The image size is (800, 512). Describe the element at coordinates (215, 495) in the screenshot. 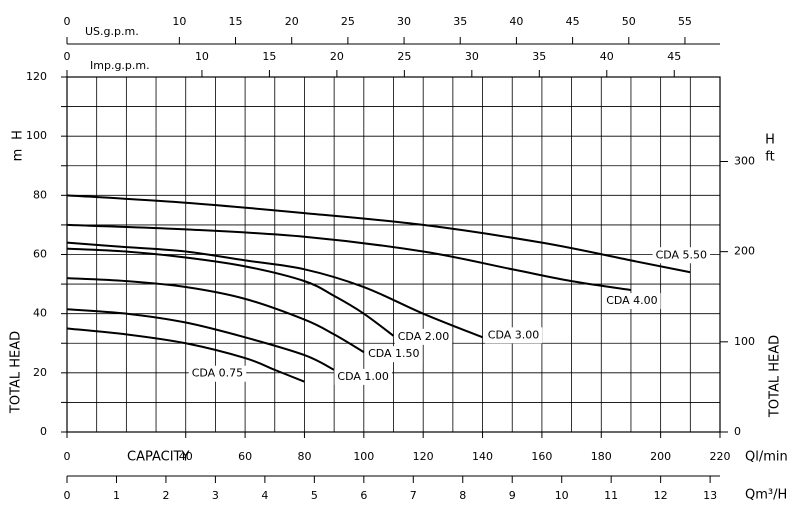

I see `bottom-tick-label: 3` at that location.